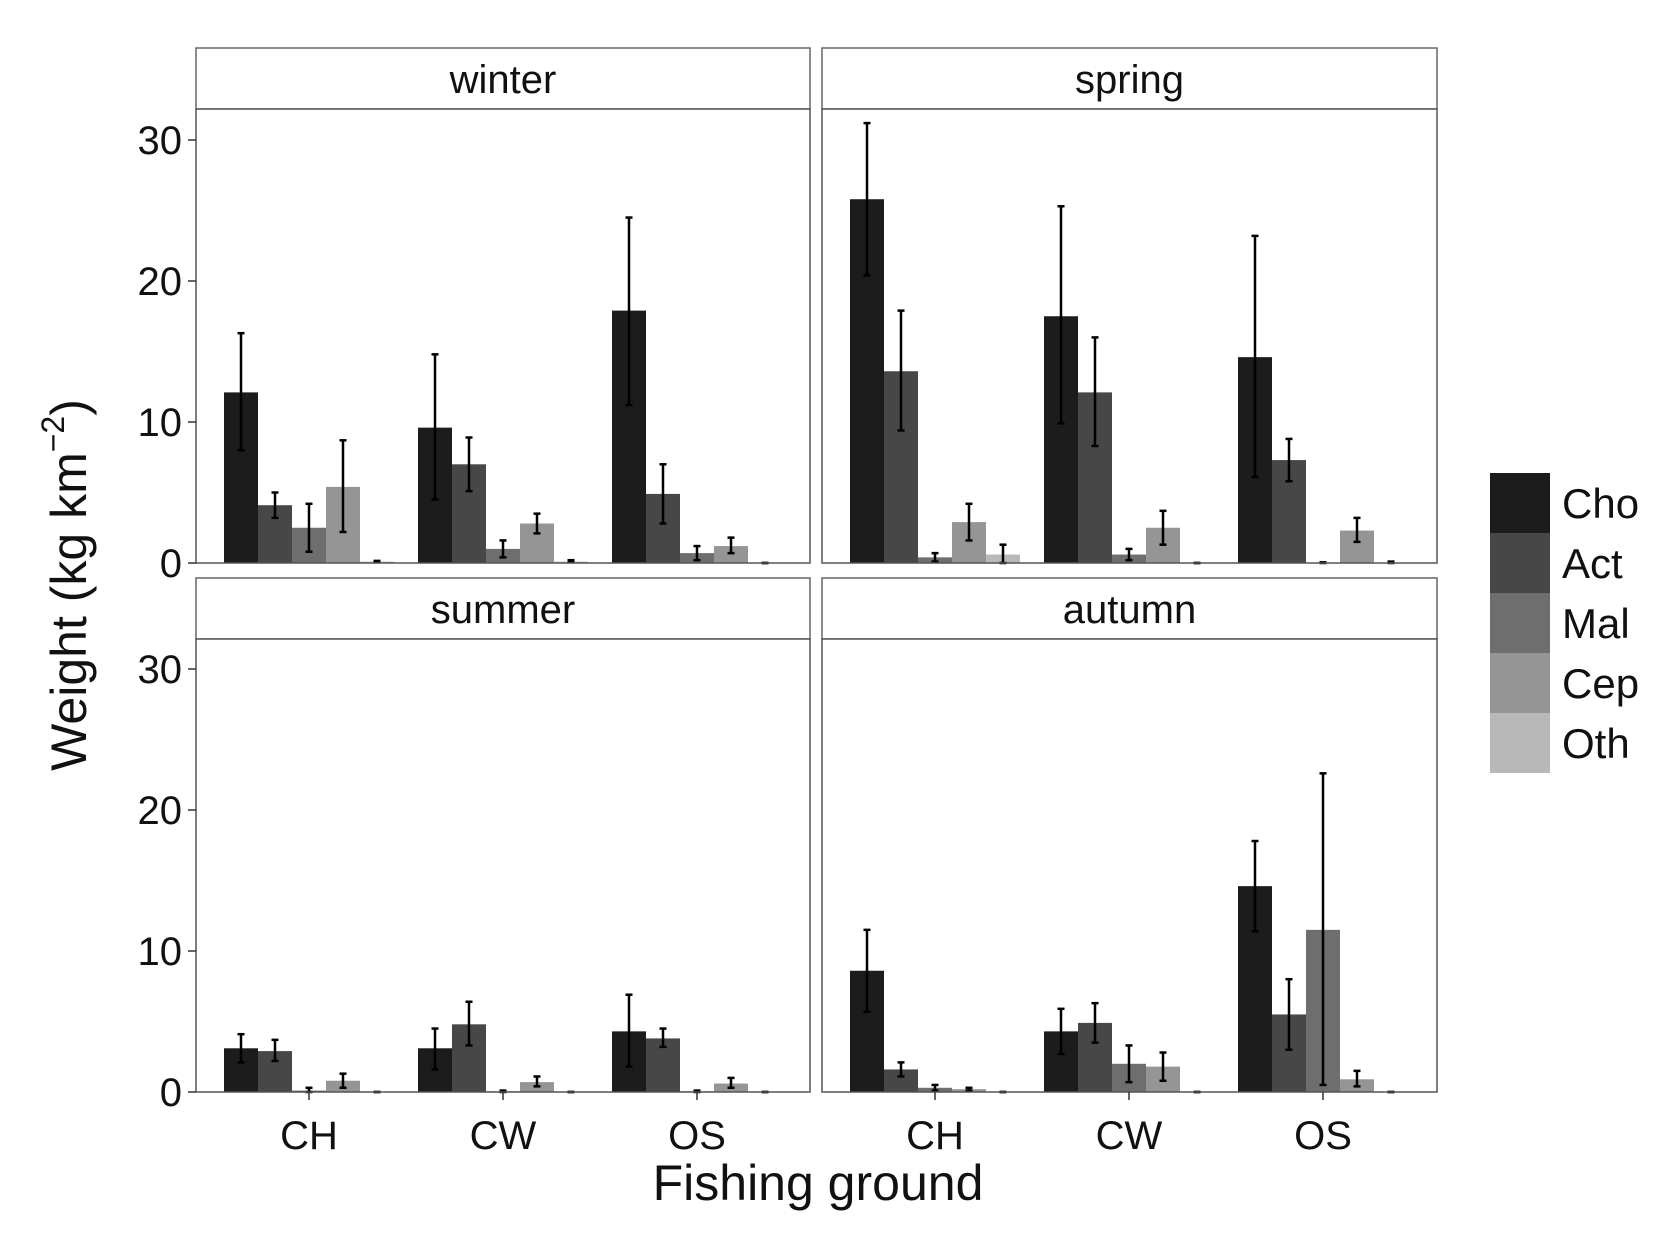  I want to click on y-axis-title-close: ), so click(69, 407).